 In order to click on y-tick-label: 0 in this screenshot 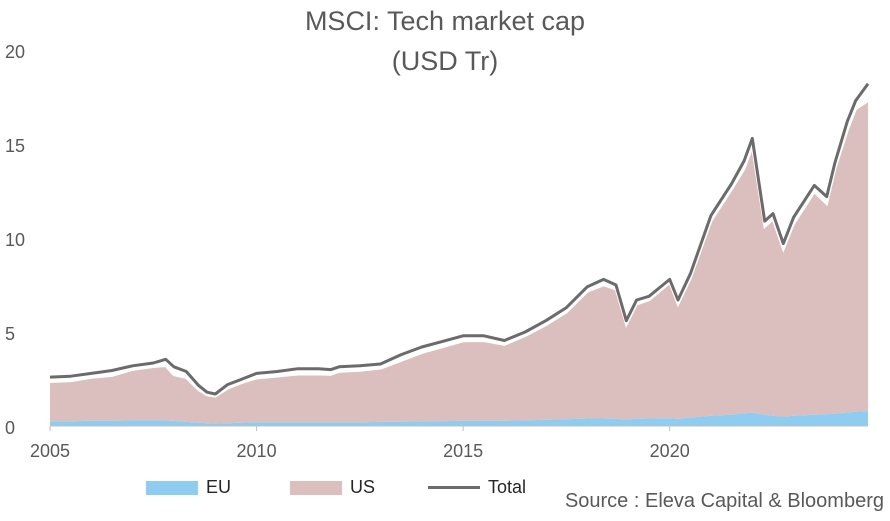, I will do `click(10, 428)`.